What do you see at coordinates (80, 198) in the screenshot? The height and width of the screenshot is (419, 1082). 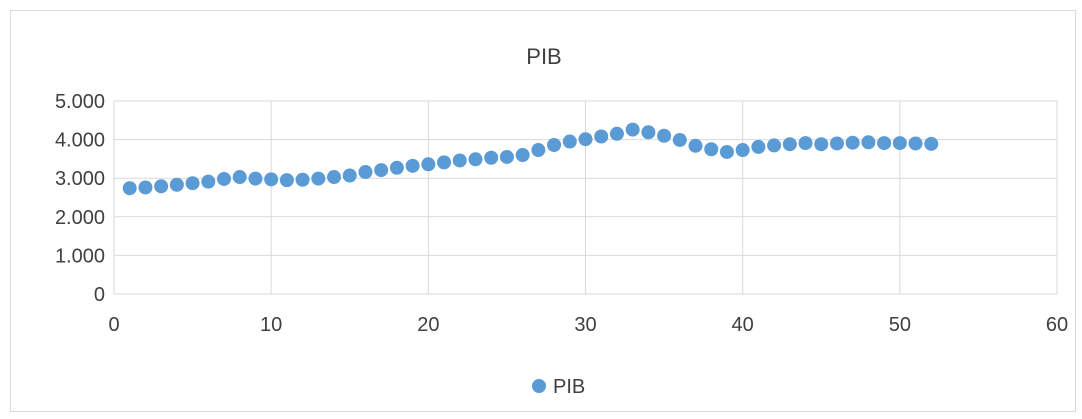 I see `y-axis-tick-labels: 0 1.000 2.000 3.000 4.000 5.000` at bounding box center [80, 198].